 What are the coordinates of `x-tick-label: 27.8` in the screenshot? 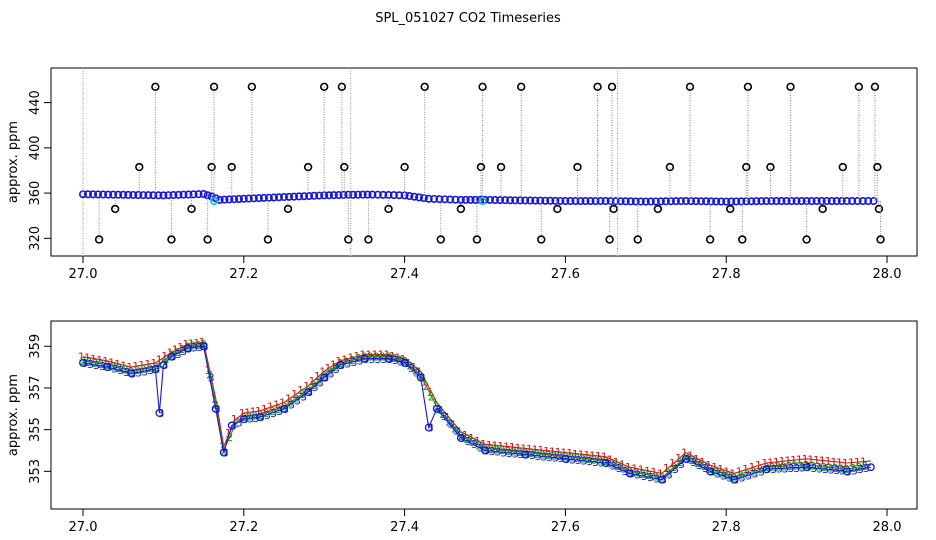 It's located at (726, 527).